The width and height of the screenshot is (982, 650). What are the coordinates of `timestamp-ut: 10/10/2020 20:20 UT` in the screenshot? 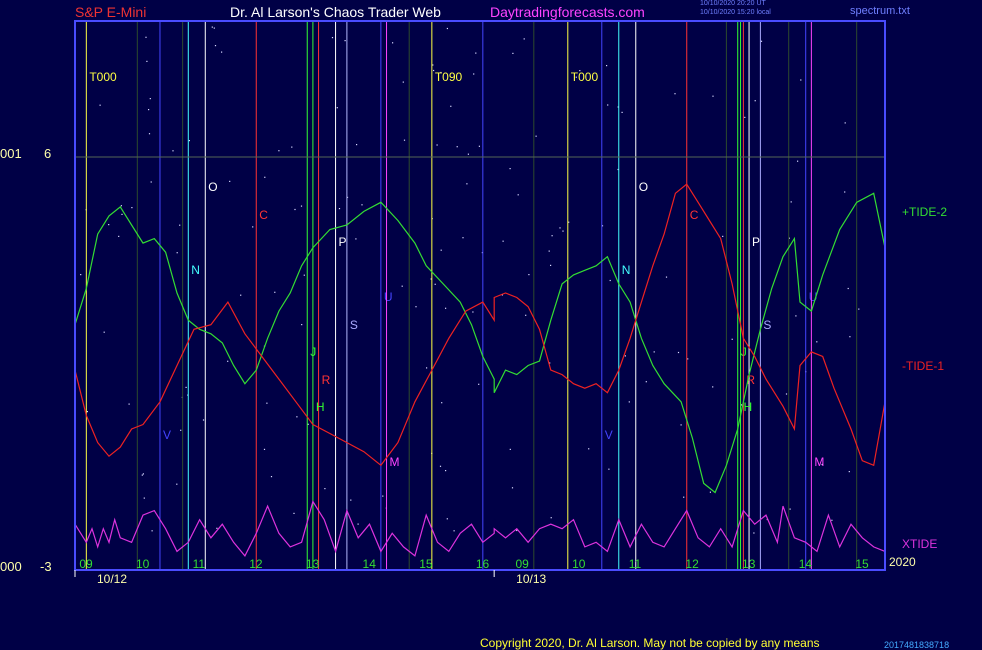 It's located at (733, 3).